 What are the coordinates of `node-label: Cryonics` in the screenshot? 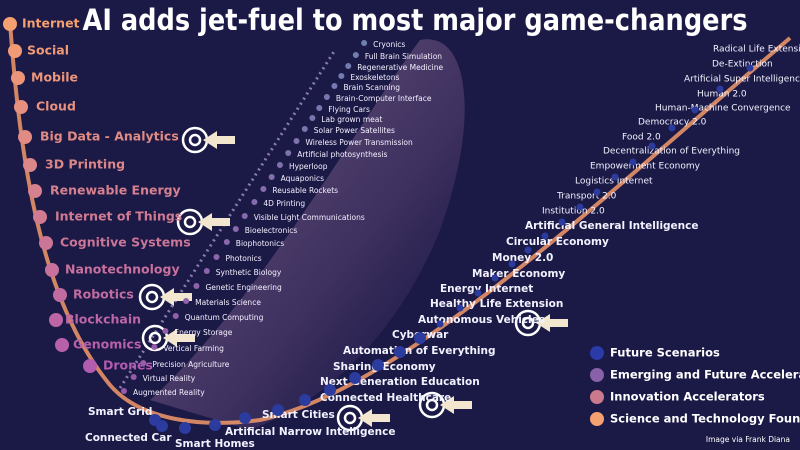 It's located at (389, 44).